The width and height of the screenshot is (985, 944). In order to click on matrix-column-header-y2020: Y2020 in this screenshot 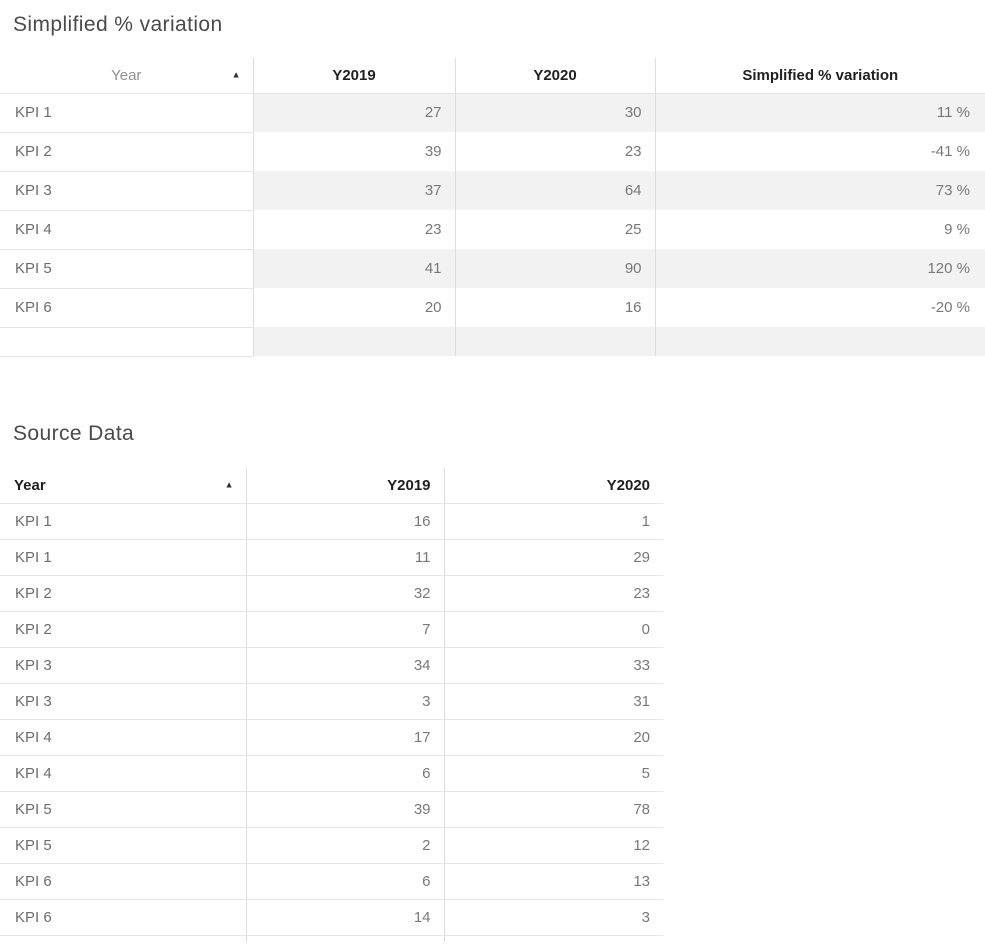, I will do `click(555, 76)`.